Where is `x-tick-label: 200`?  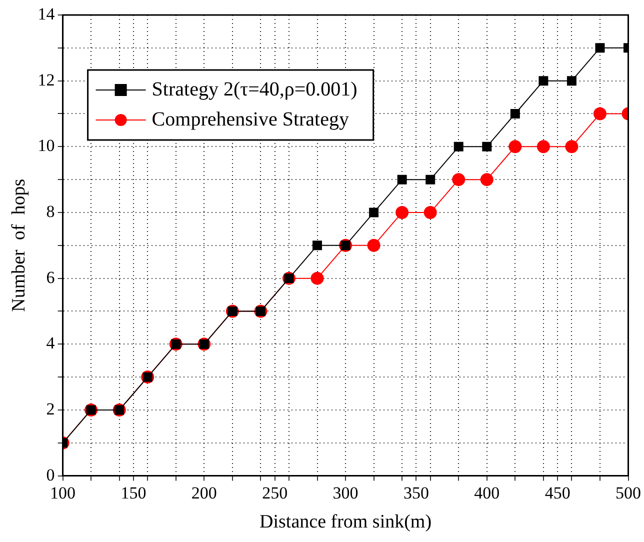
x-tick-label: 200 is located at coordinates (204, 492).